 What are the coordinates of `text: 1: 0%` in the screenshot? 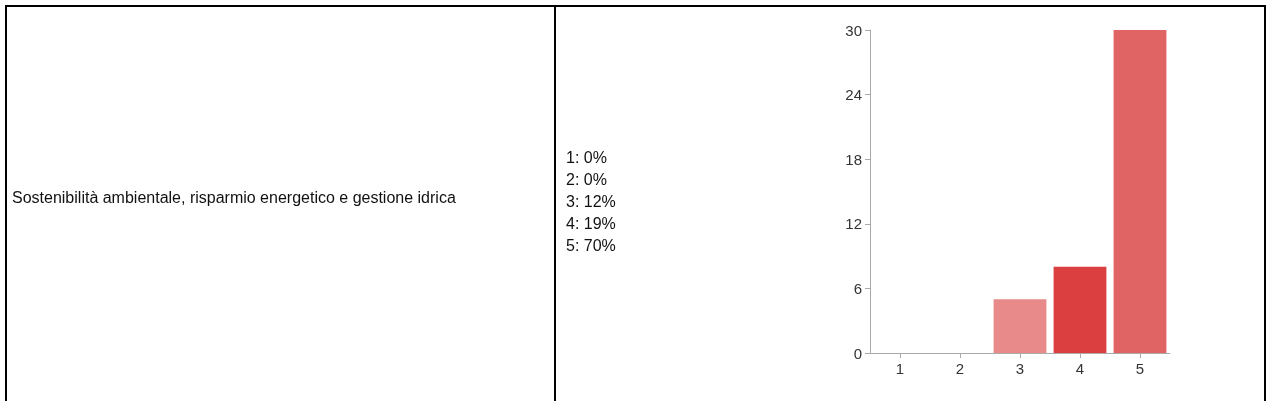 It's located at (587, 158).